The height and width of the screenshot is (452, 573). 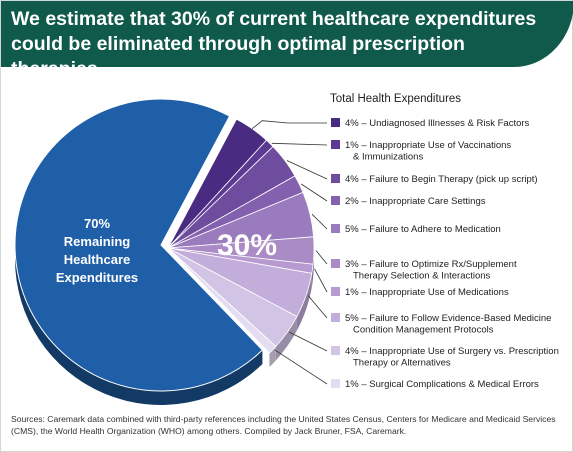 I want to click on pie-label-remaining: 70% Remaining Healthcare Expenditures, so click(x=97, y=250).